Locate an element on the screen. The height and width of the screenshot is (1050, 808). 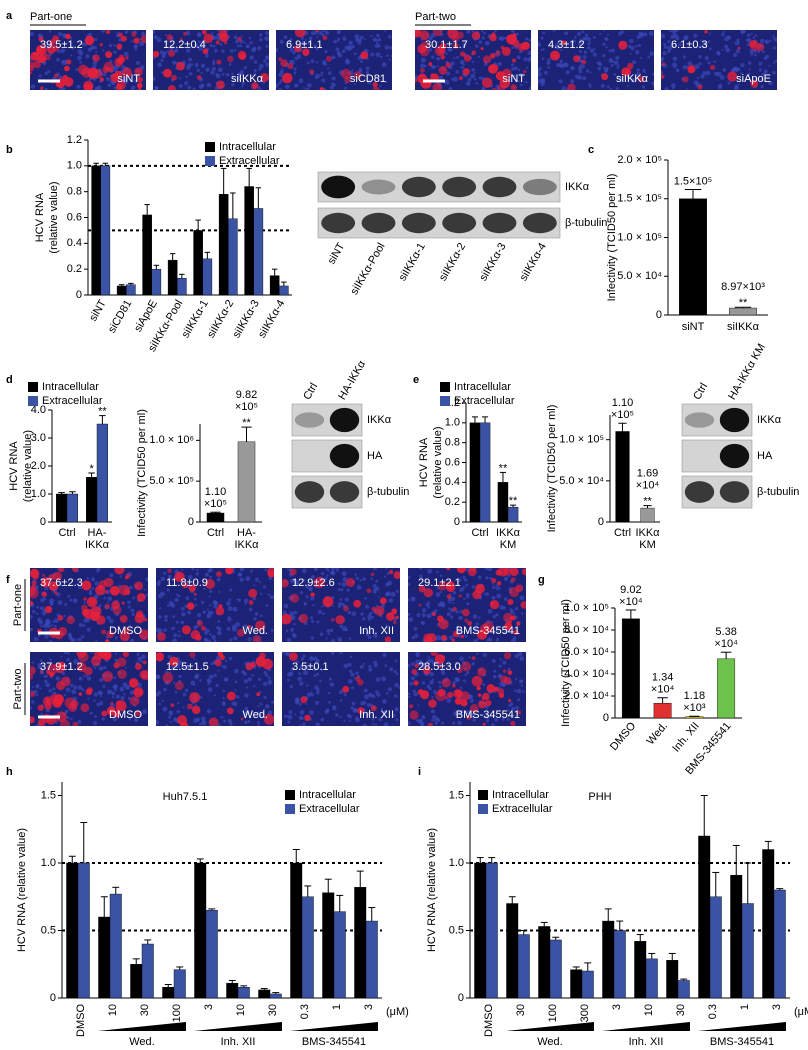
dose-wedge is located at coordinates (646, 1026).